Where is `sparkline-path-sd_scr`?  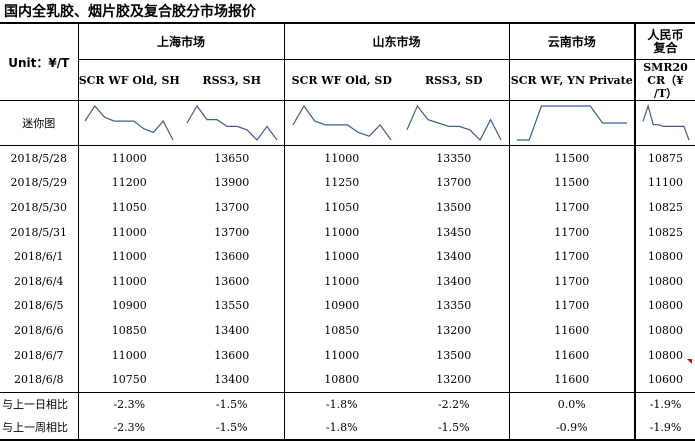 sparkline-path-sd_scr is located at coordinates (342, 122).